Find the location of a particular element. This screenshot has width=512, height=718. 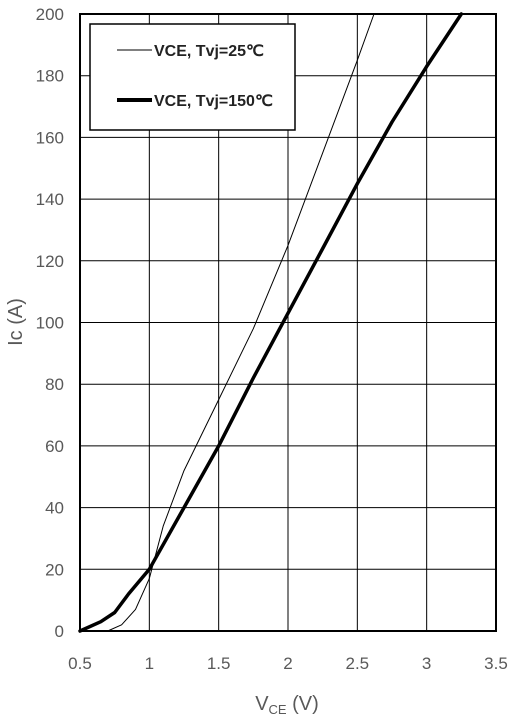

y-tick-labels: 0 20 40 60 80 100 120 140 160 180 200 is located at coordinates (50, 323).